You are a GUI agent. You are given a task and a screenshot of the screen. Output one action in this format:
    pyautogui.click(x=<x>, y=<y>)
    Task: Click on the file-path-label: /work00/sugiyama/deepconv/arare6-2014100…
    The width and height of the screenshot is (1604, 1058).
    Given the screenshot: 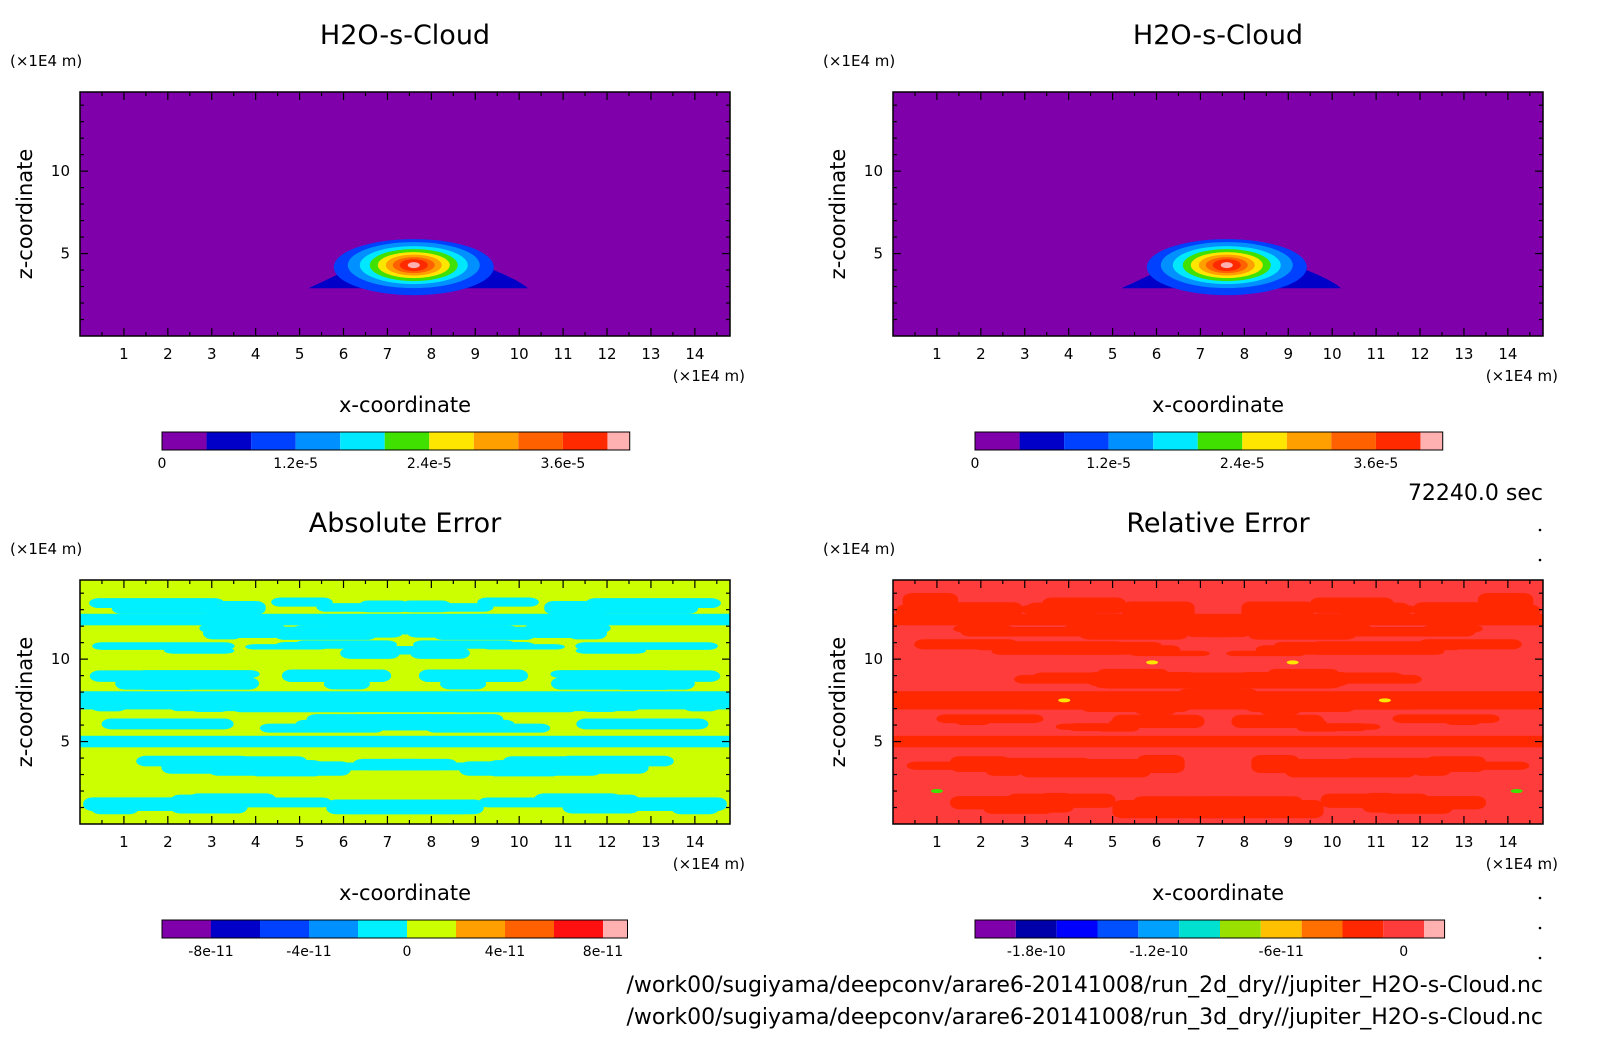 What is the action you would take?
    pyautogui.click(x=1085, y=985)
    